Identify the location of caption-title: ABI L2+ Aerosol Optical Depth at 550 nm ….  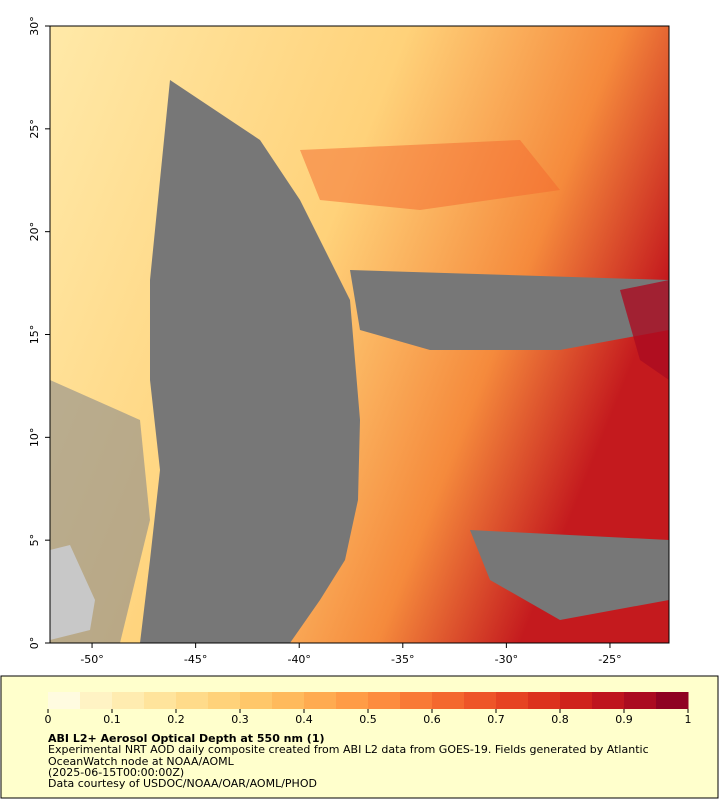
(186, 738).